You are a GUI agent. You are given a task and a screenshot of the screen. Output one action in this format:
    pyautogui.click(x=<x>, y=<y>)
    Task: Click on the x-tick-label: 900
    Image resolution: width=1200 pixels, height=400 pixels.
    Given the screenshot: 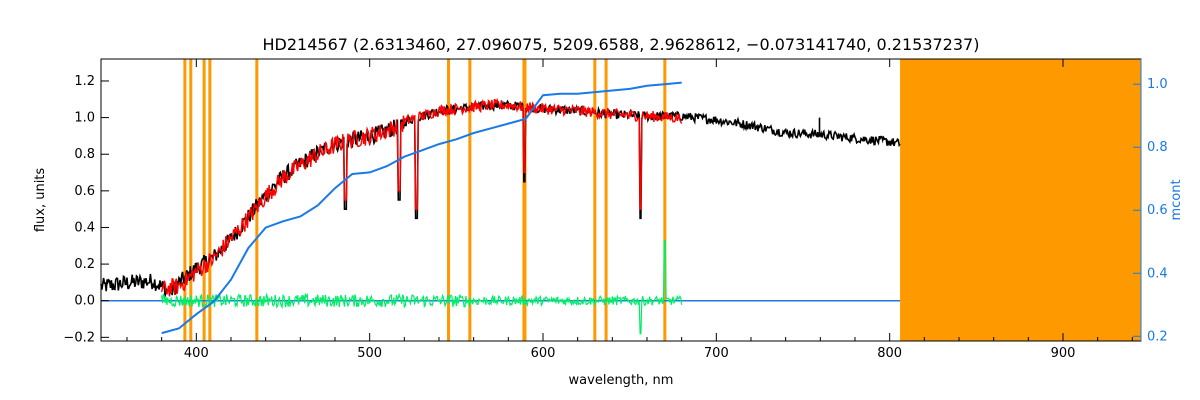 What is the action you would take?
    pyautogui.click(x=1063, y=353)
    